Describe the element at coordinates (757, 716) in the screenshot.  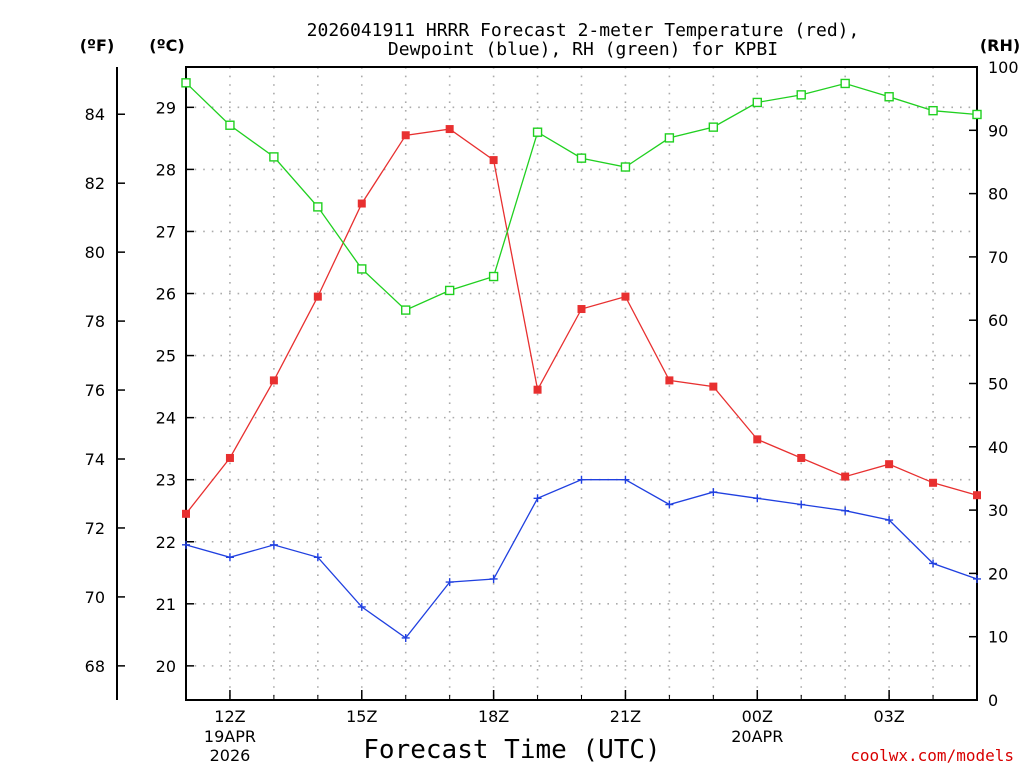
I see `x-tick-label: 00Z` at that location.